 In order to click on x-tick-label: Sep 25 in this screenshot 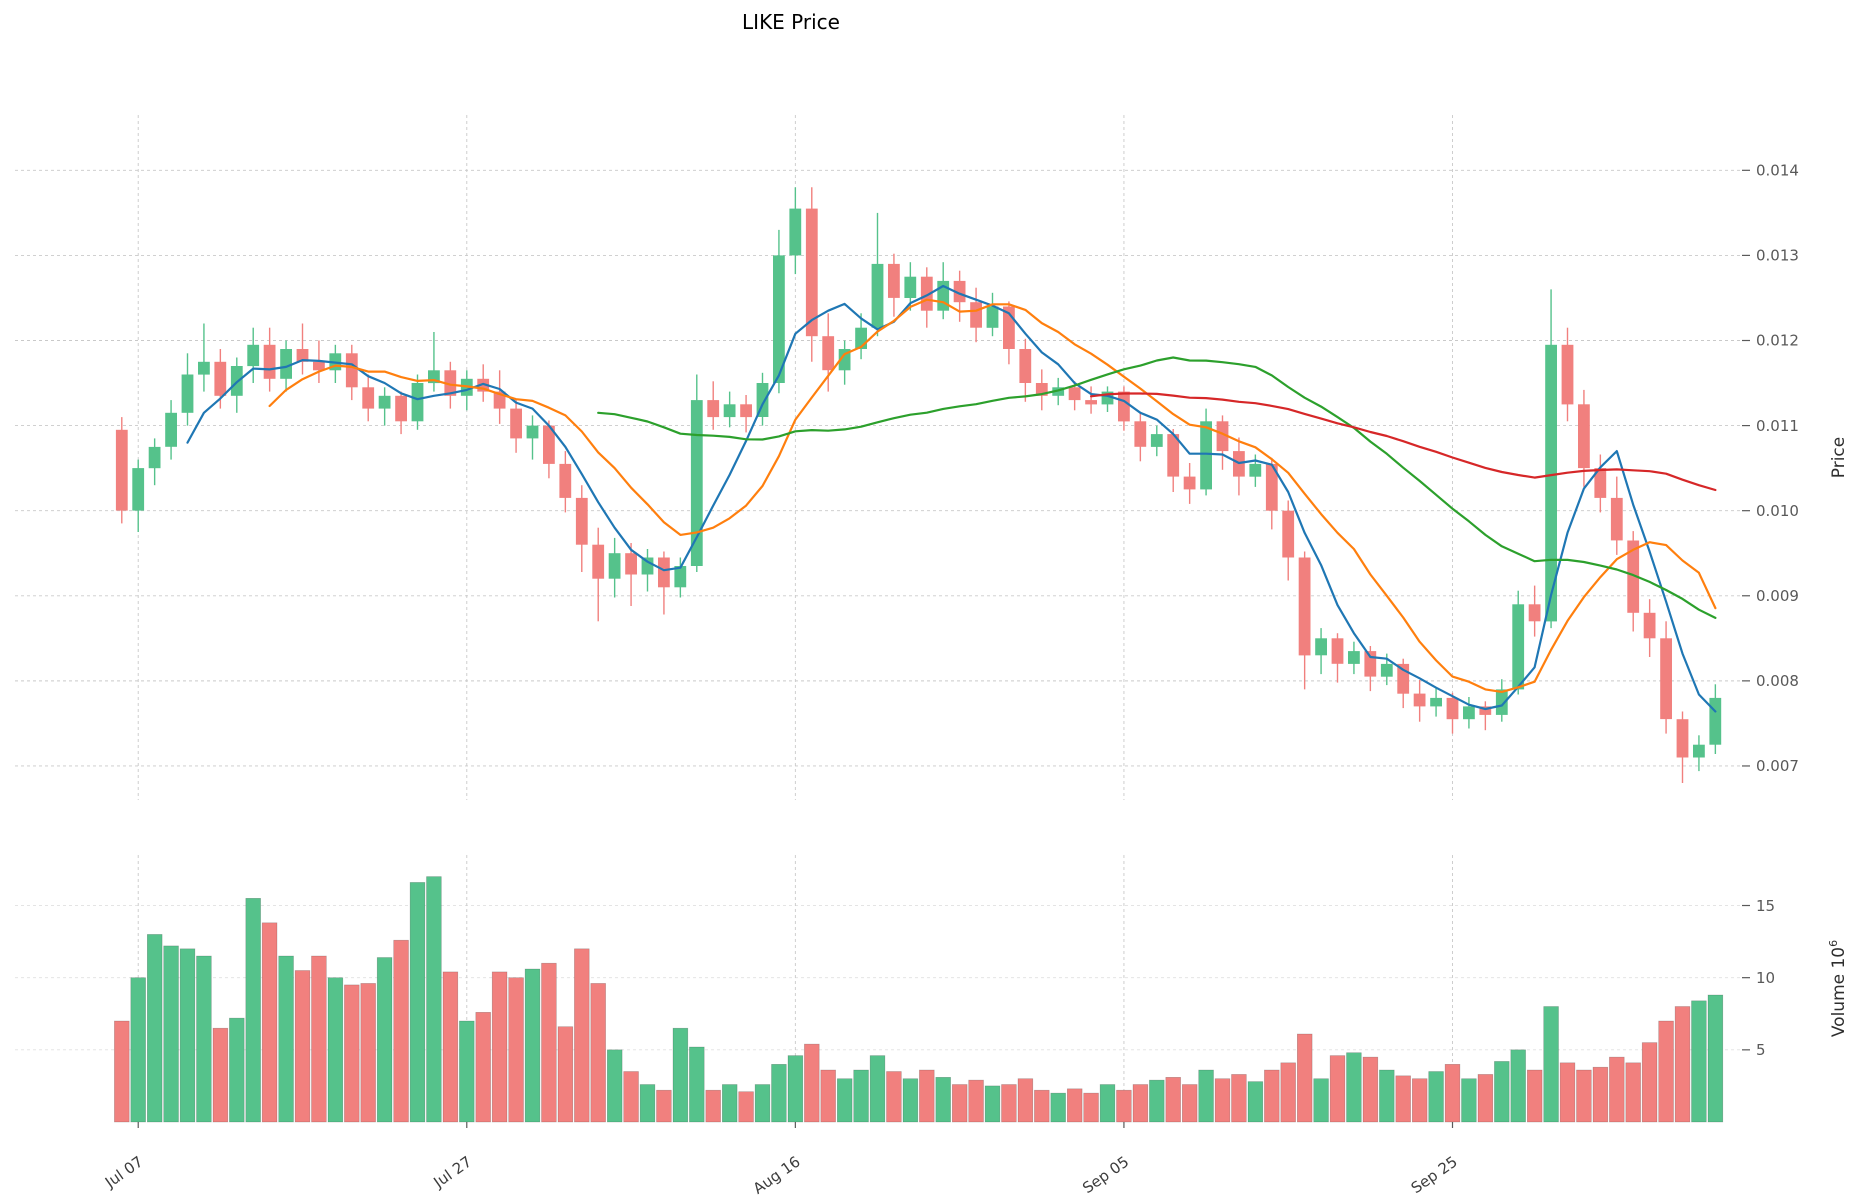, I will do `click(1434, 1175)`.